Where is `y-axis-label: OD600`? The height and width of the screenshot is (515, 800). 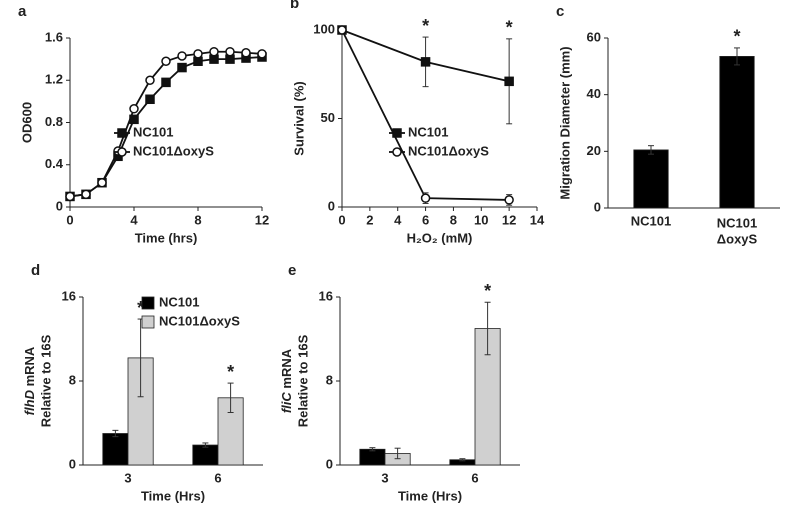
y-axis-label: OD600 is located at coordinates (26, 122).